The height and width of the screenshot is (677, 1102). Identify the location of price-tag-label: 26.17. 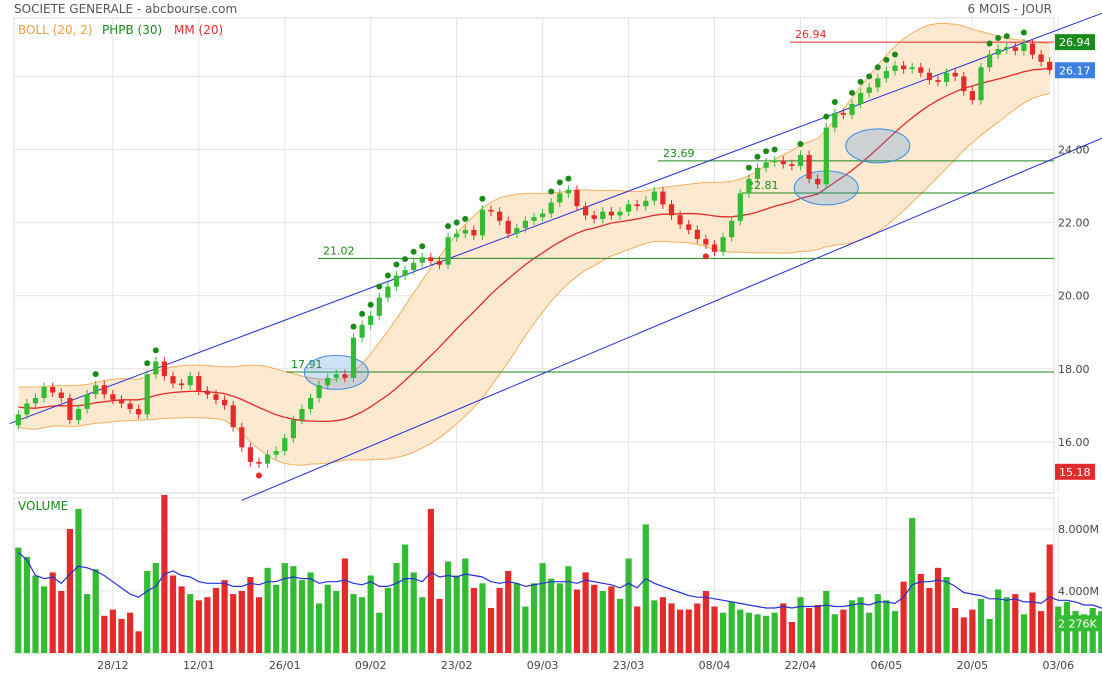
(1075, 70).